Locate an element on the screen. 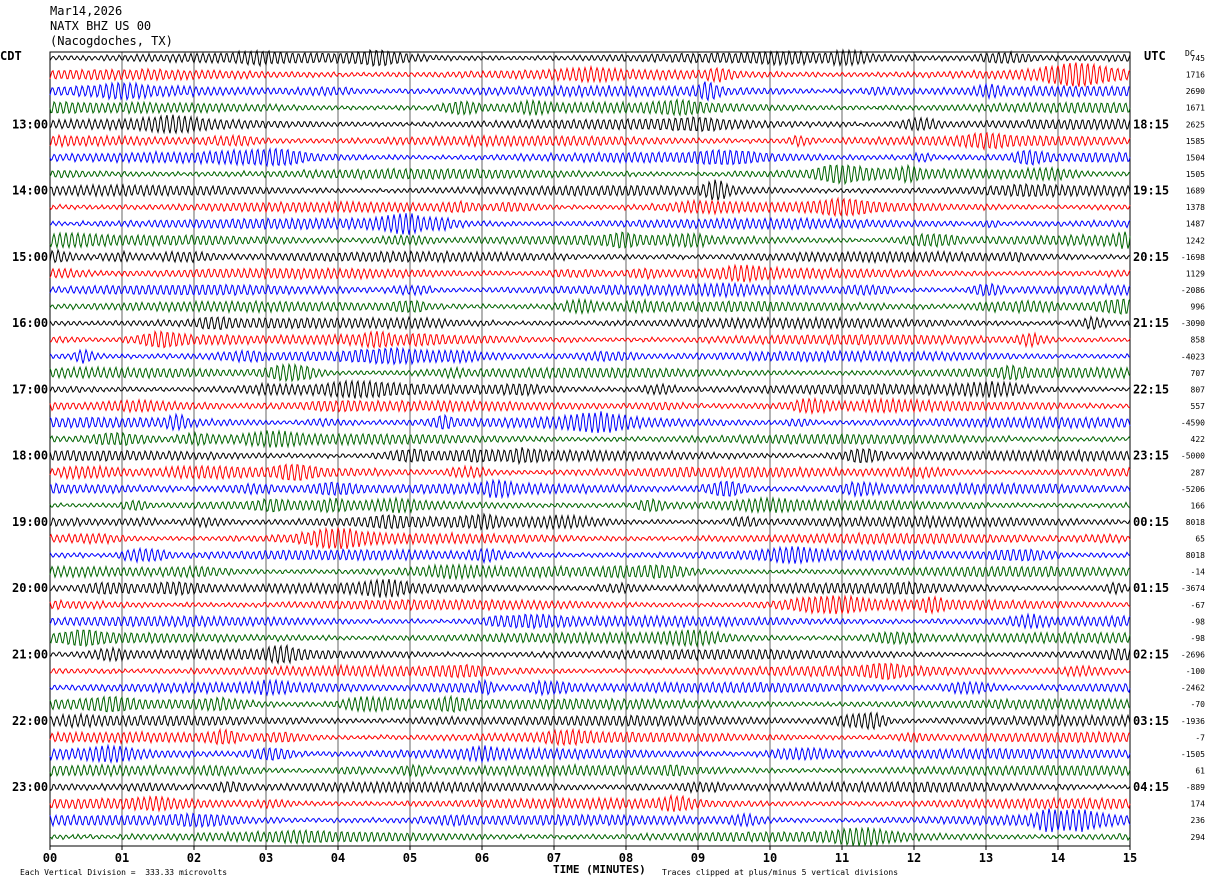 This screenshot has height=886, width=1210. dc-offset-label: 1585 is located at coordinates (1195, 141).